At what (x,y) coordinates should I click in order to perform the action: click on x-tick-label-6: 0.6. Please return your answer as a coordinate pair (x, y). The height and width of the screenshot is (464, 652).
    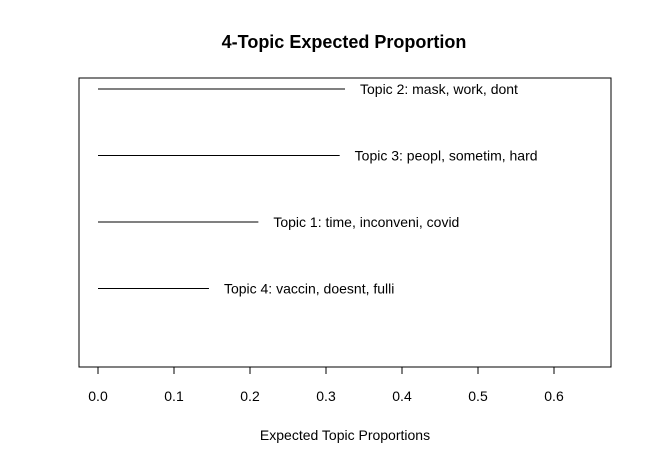
    Looking at the image, I should click on (554, 396).